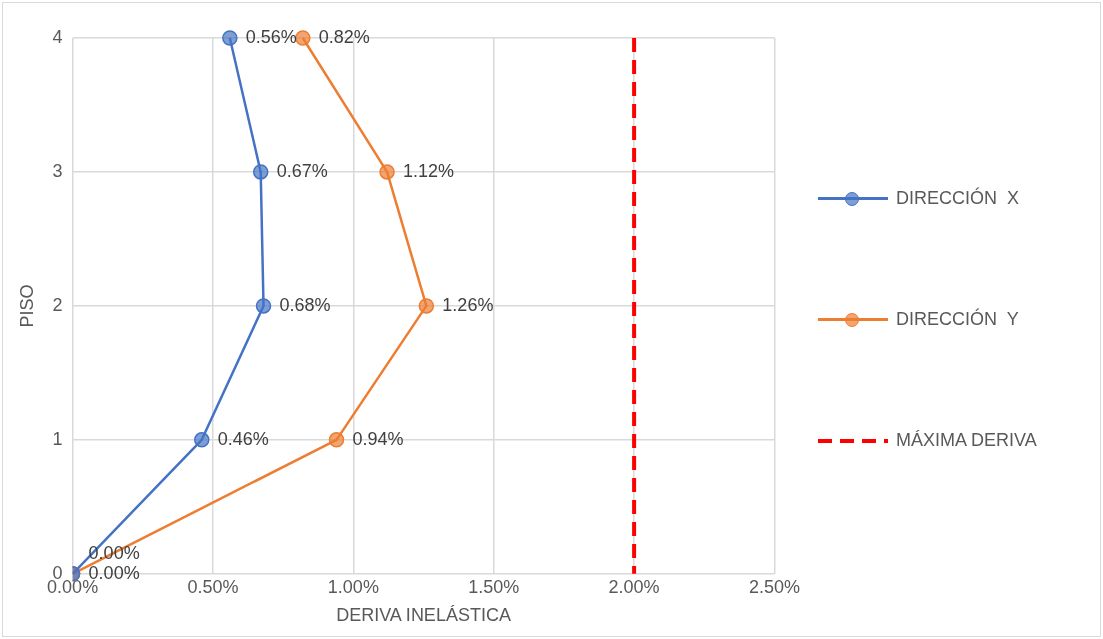  What do you see at coordinates (302, 170) in the screenshot?
I see `data-label: 0.67%` at bounding box center [302, 170].